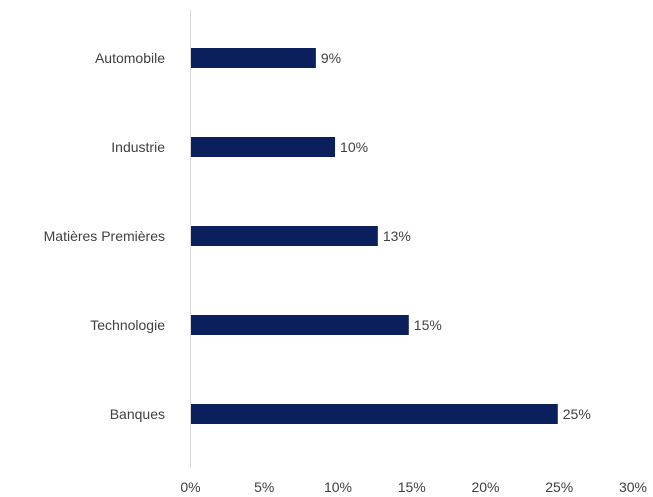 Image resolution: width=653 pixels, height=497 pixels. I want to click on category-label: Banques, so click(137, 414).